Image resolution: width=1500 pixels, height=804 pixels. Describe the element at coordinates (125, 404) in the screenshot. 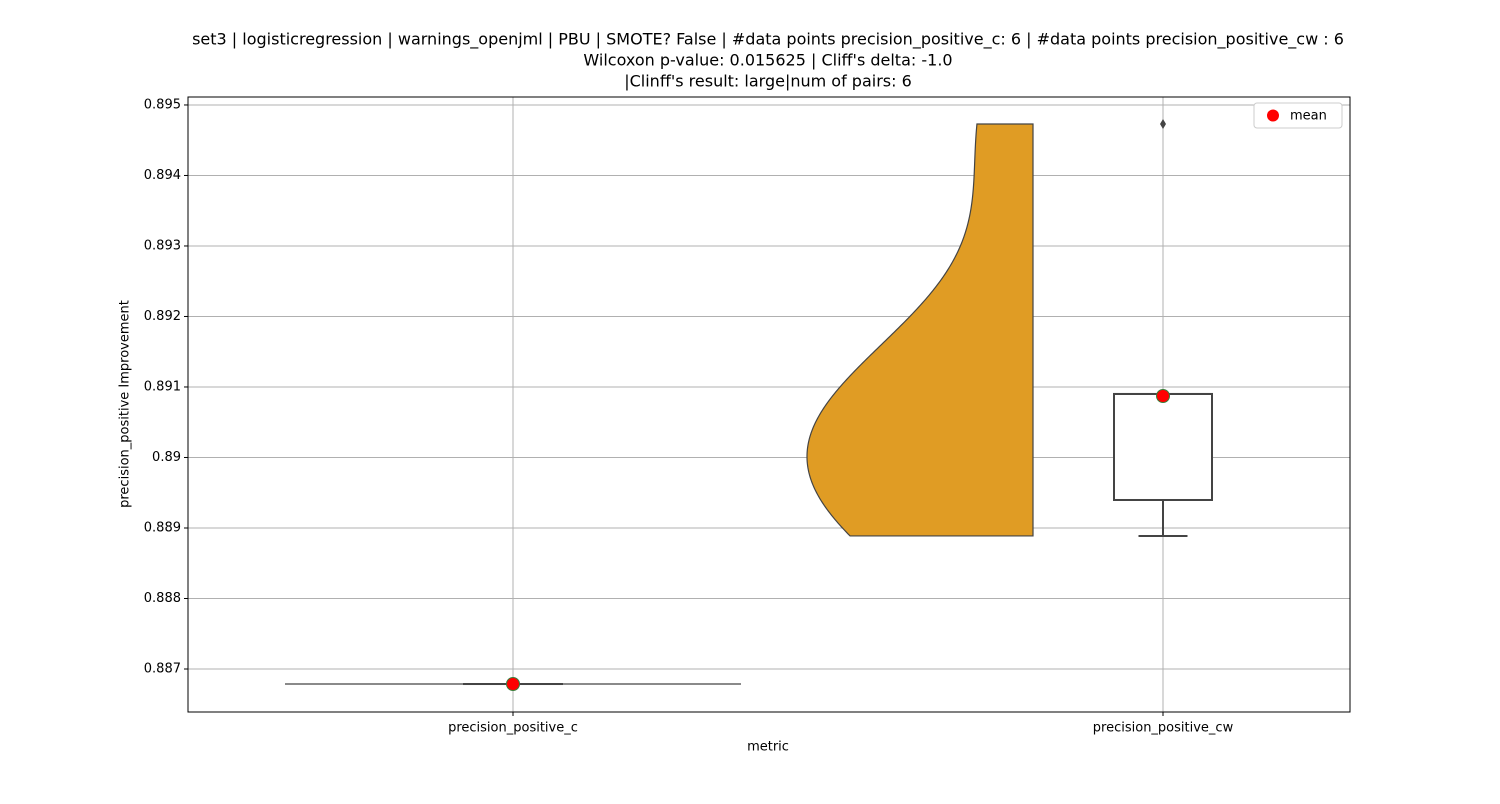

I see `y-axis-label: precision_positive Improvement` at that location.